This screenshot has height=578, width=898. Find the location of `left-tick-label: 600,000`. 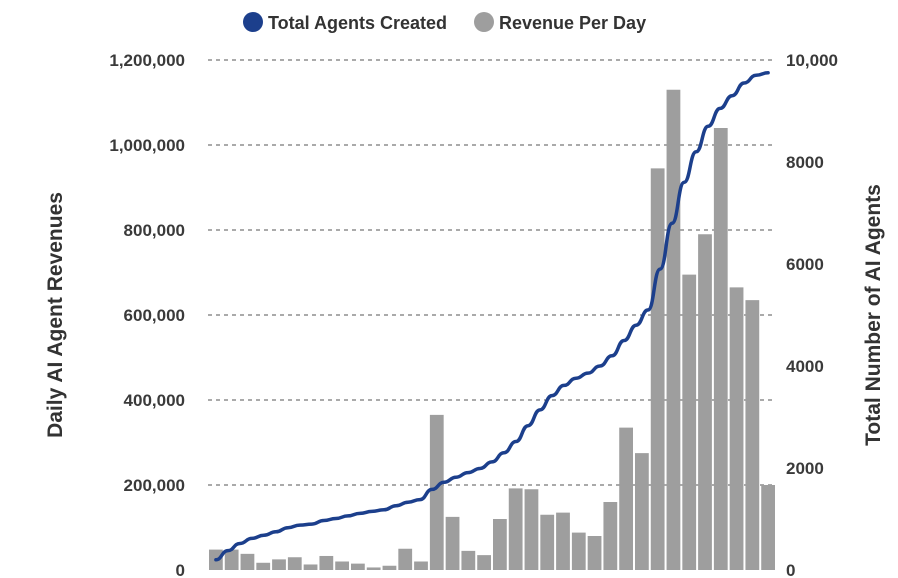

left-tick-label: 600,000 is located at coordinates (154, 315).